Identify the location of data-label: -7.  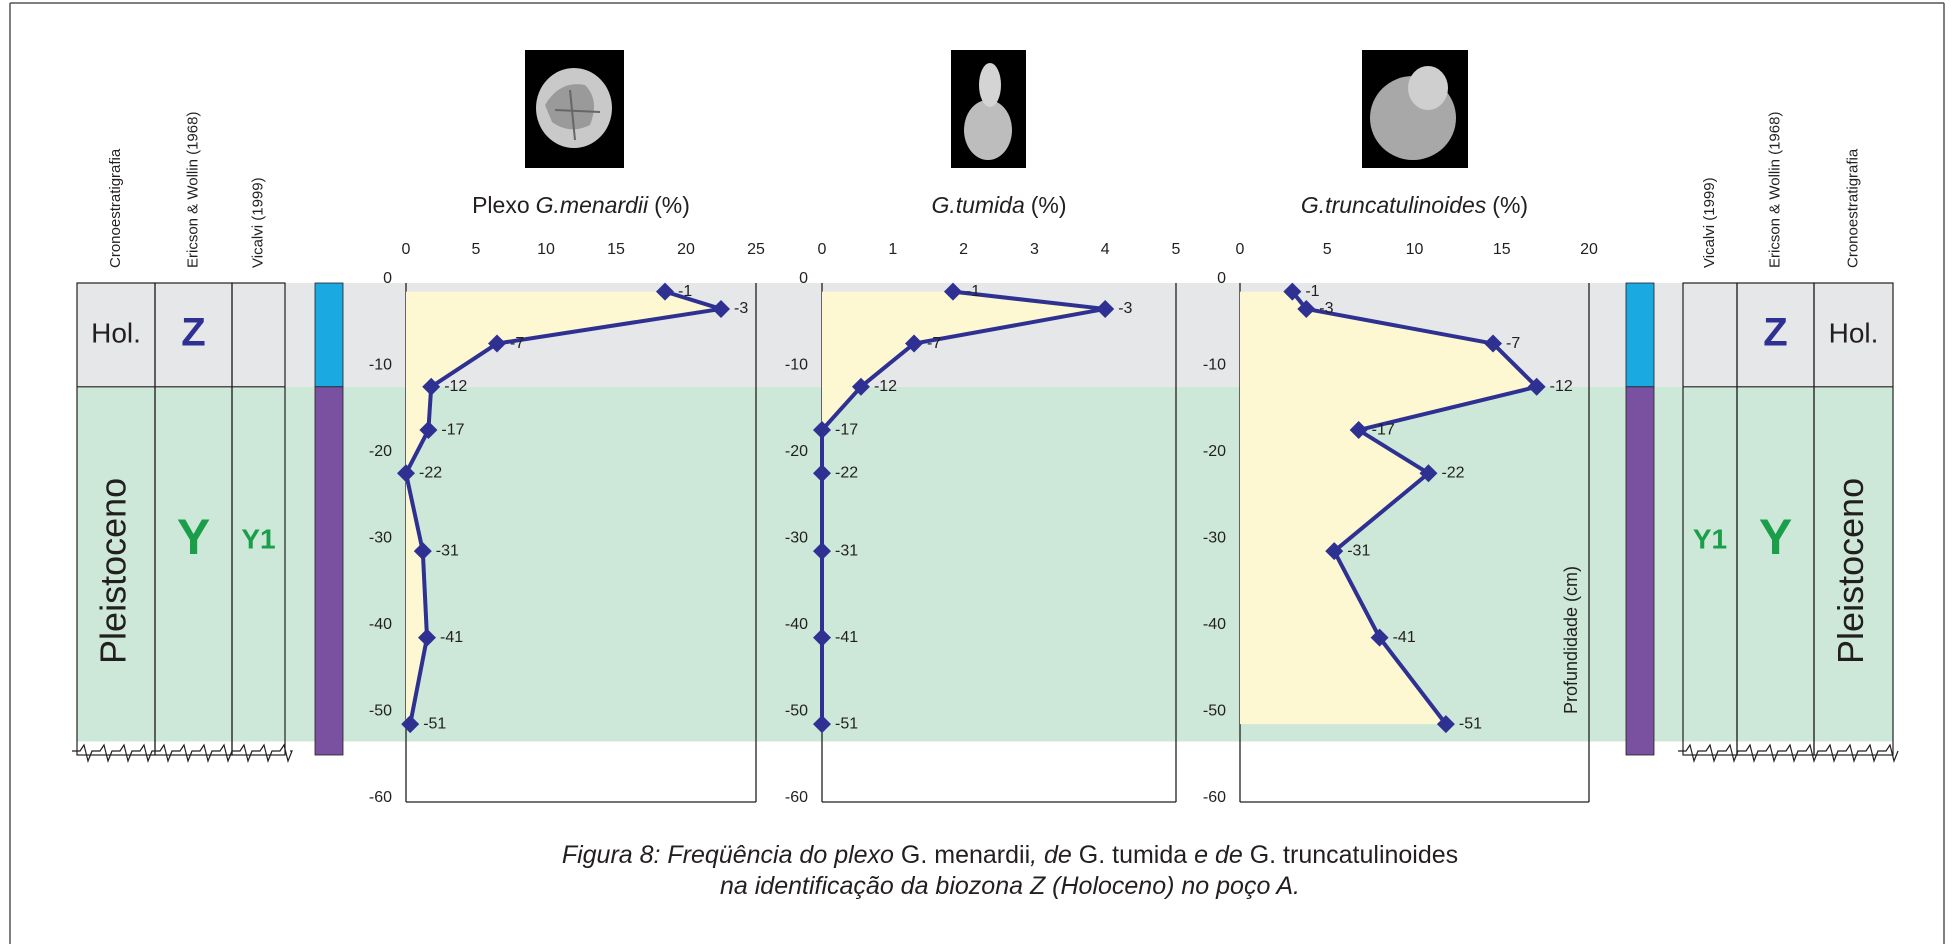
(934, 343).